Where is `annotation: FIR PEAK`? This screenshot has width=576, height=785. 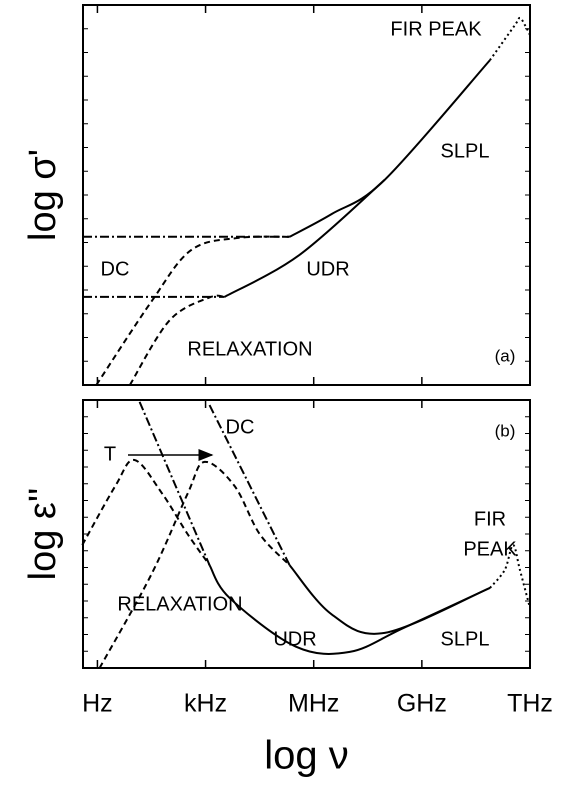
annotation: FIR PEAK is located at coordinates (436, 29).